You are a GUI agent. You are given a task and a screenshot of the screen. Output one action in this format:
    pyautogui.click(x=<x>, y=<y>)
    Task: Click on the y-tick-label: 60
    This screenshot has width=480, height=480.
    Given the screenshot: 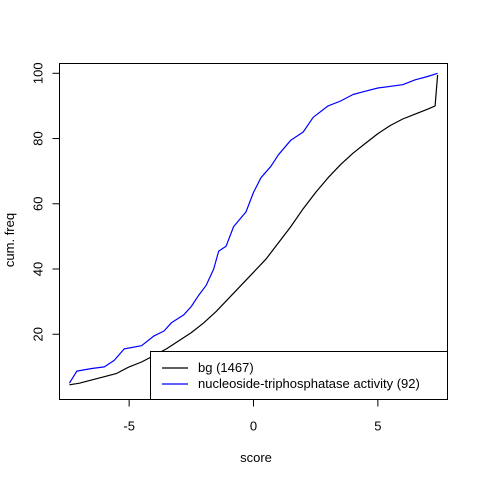 What is the action you would take?
    pyautogui.click(x=38, y=204)
    